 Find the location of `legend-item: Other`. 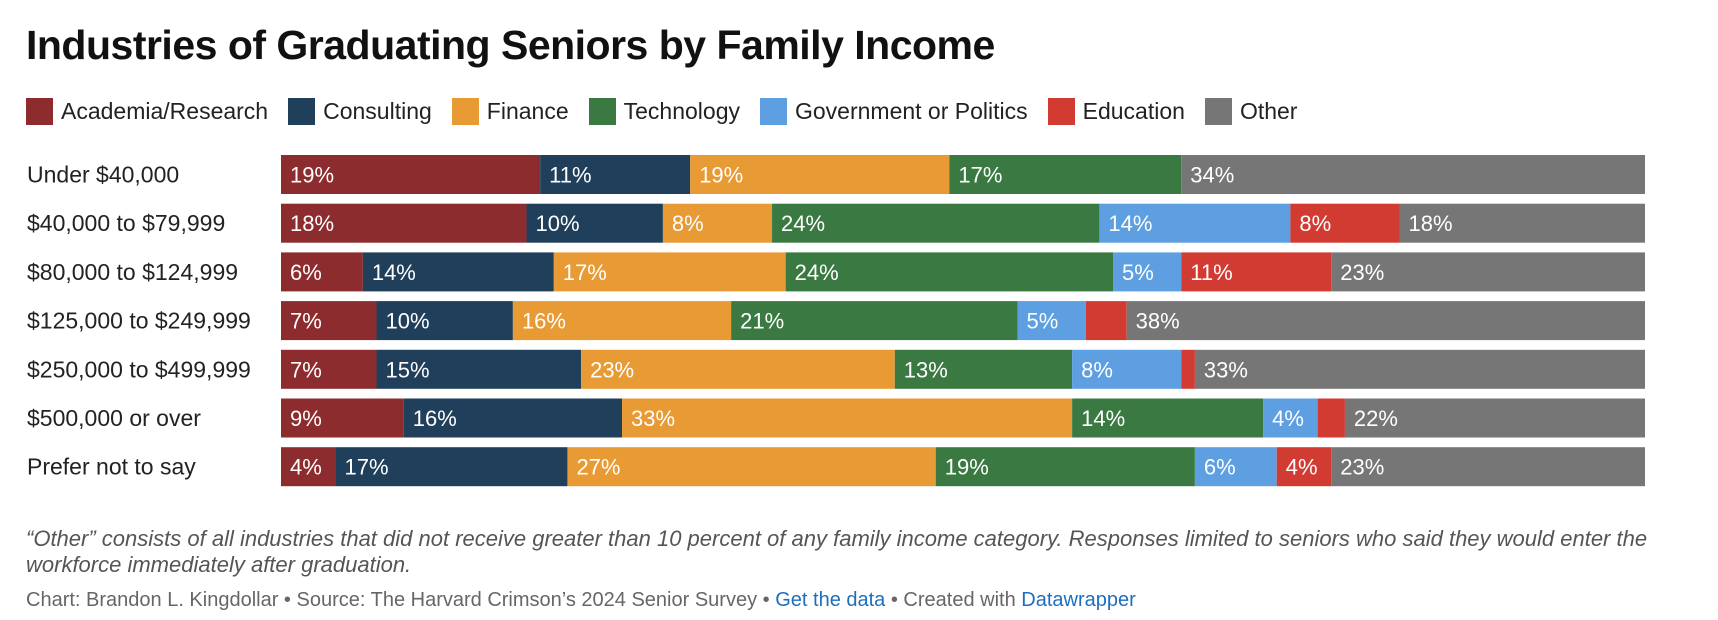

legend-item: Other is located at coordinates (1251, 111).